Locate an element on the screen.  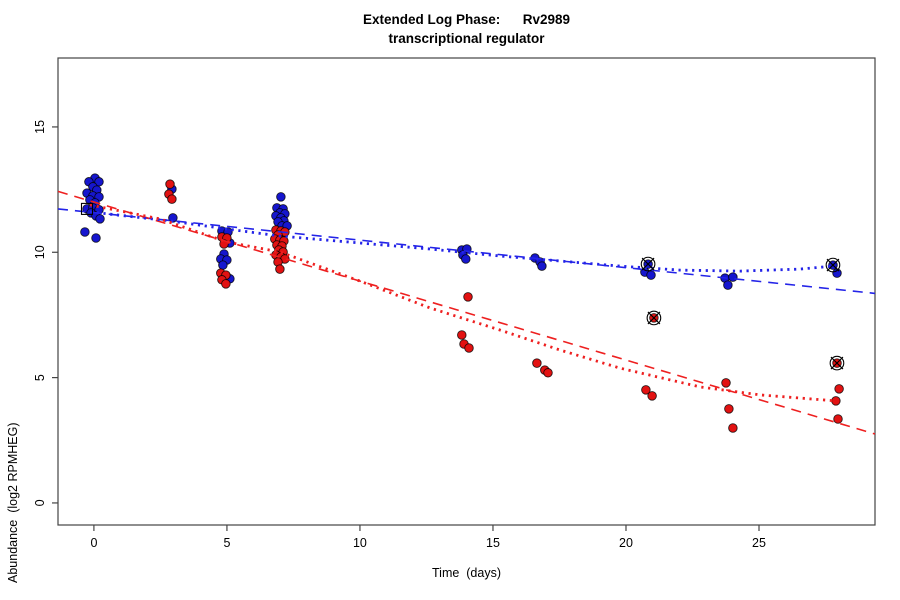
x-tick-label: 5 is located at coordinates (226, 543).